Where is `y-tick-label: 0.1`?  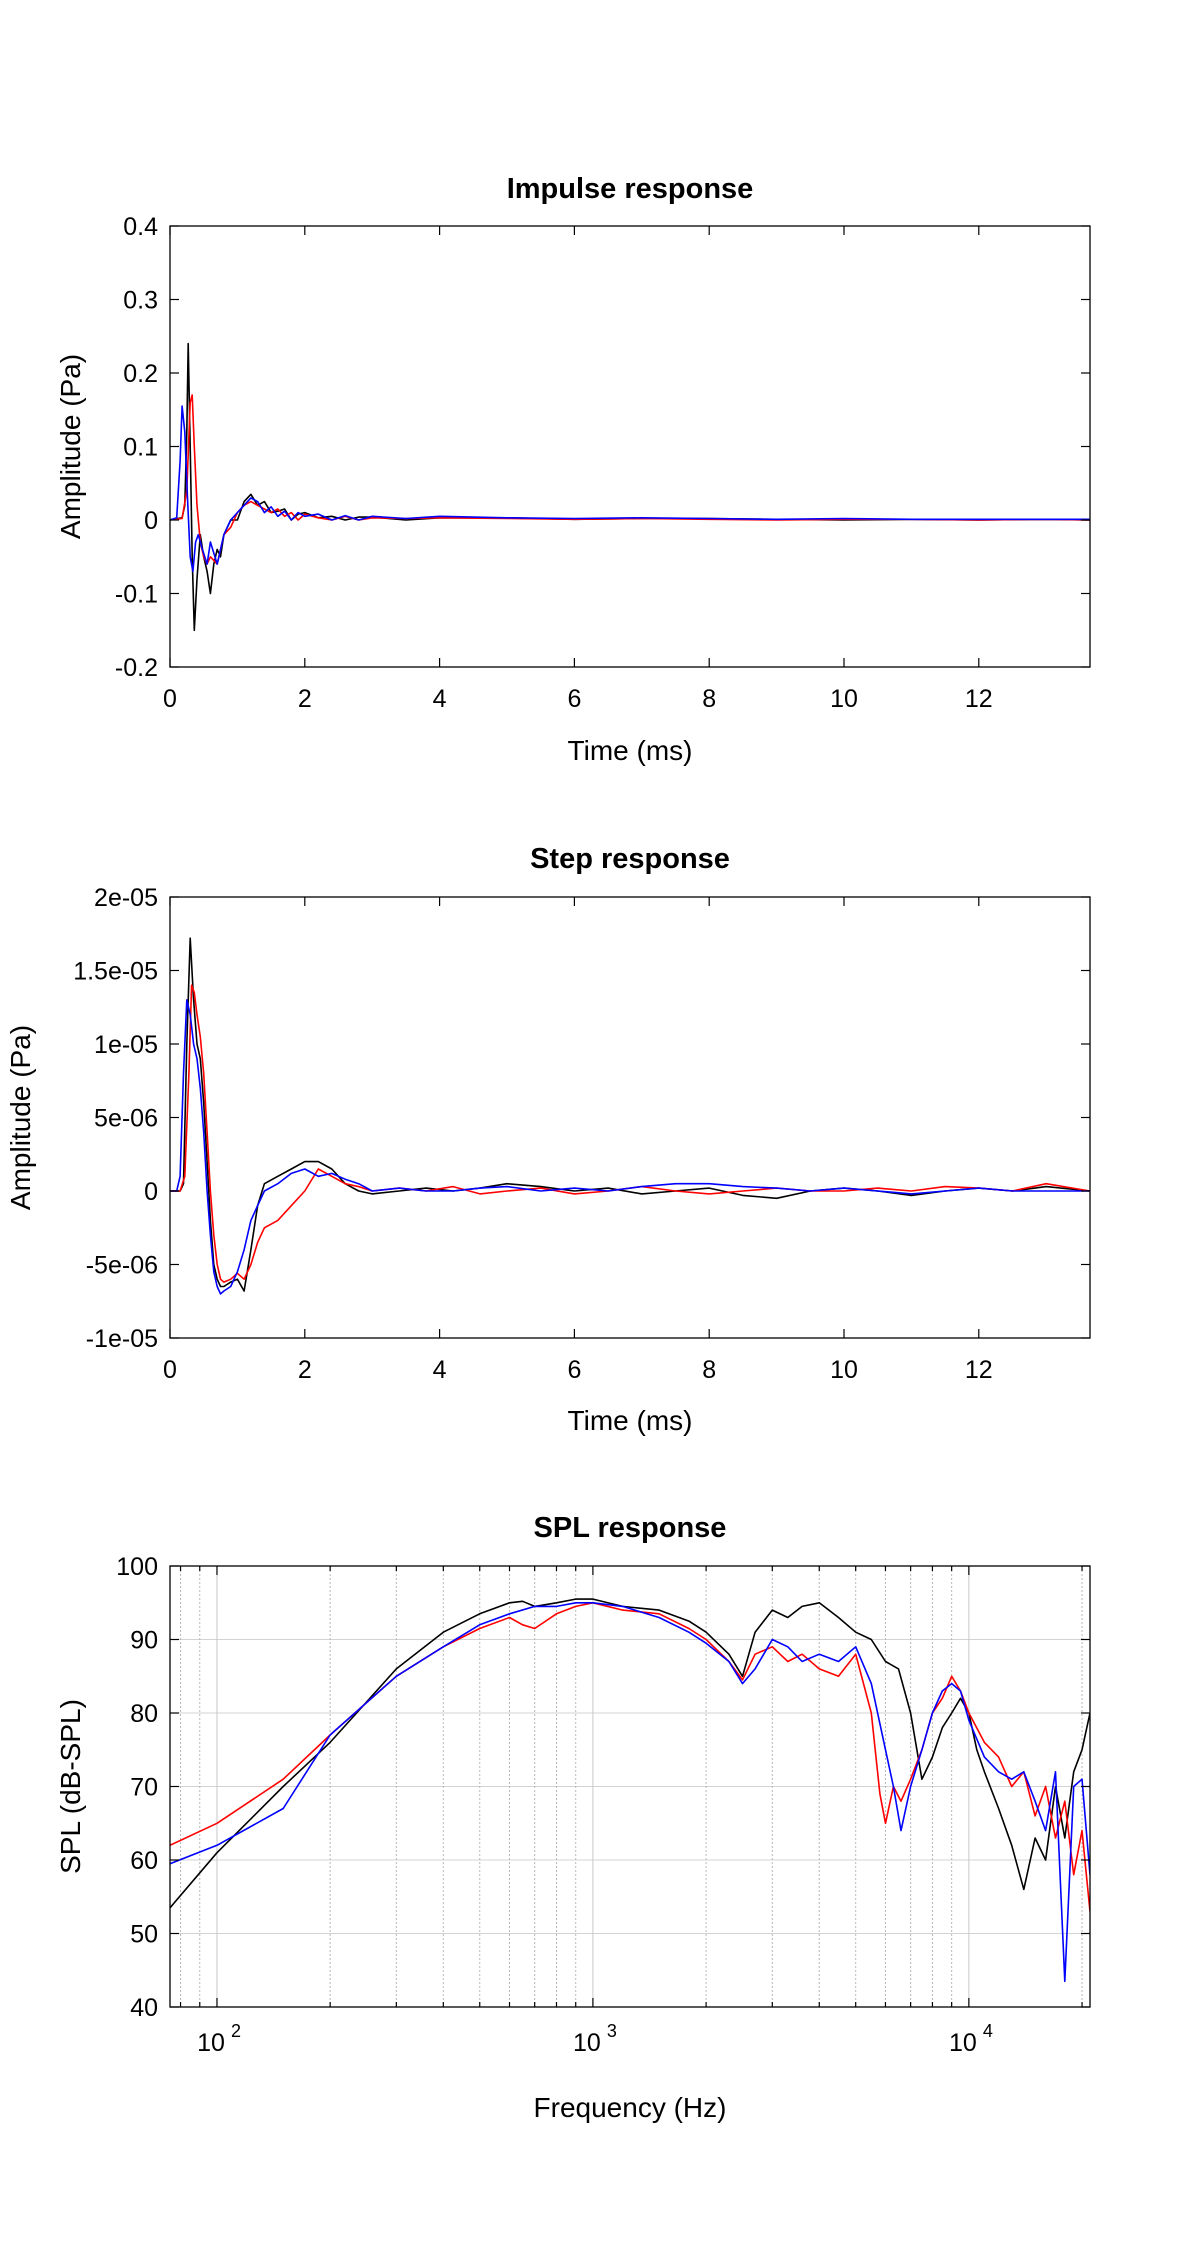
y-tick-label: 0.1 is located at coordinates (140, 448).